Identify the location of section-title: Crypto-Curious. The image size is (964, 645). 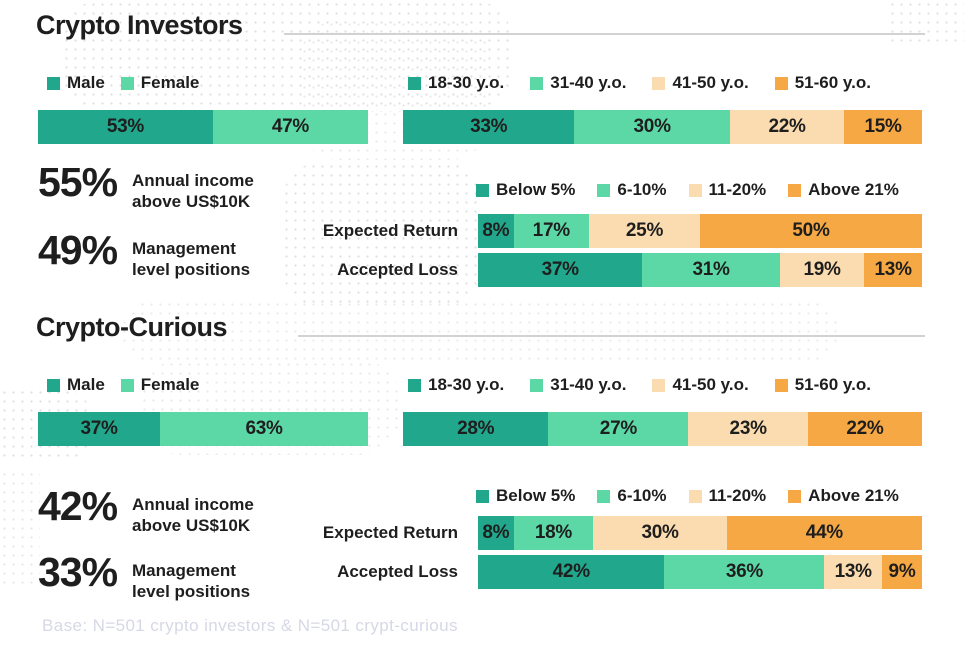
(132, 327).